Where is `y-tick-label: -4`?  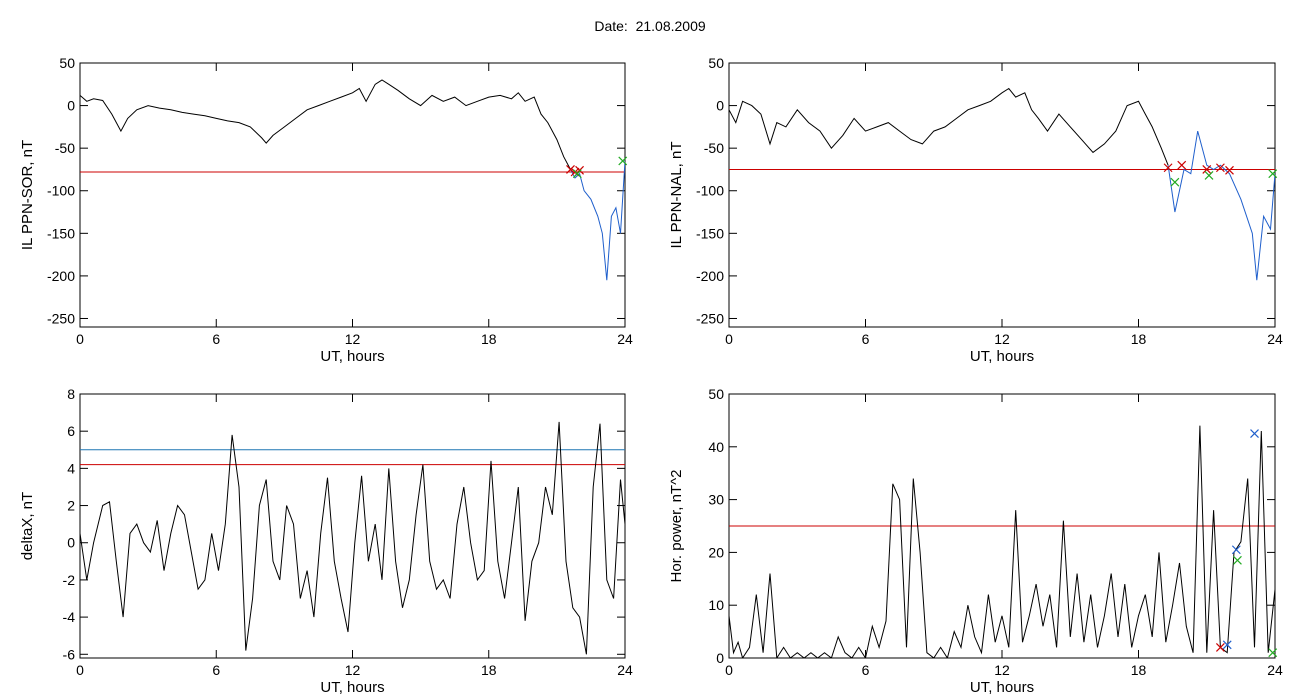 y-tick-label: -4 is located at coordinates (69, 617).